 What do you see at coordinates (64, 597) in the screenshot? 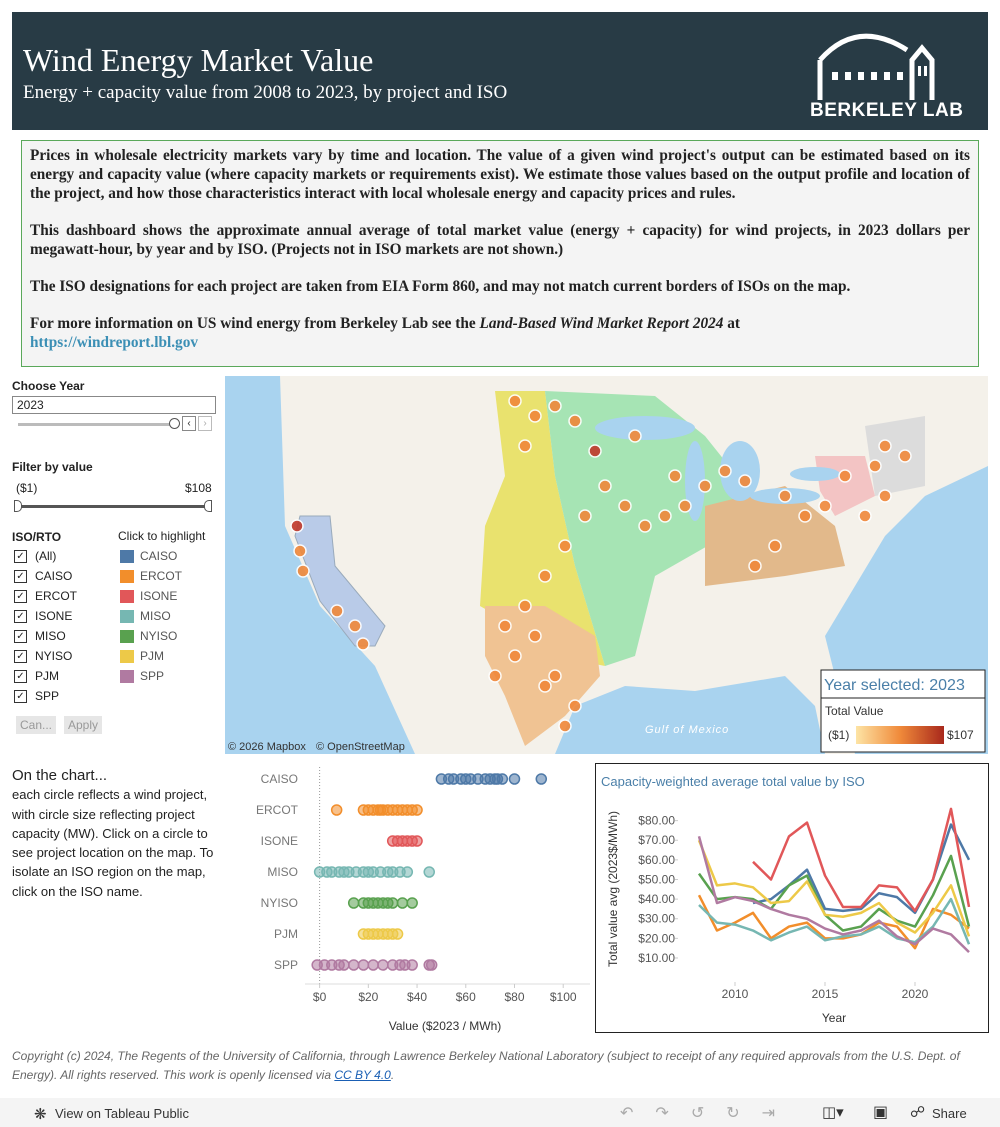
I see `iso-filter-item: ✓ ERCOT` at bounding box center [64, 597].